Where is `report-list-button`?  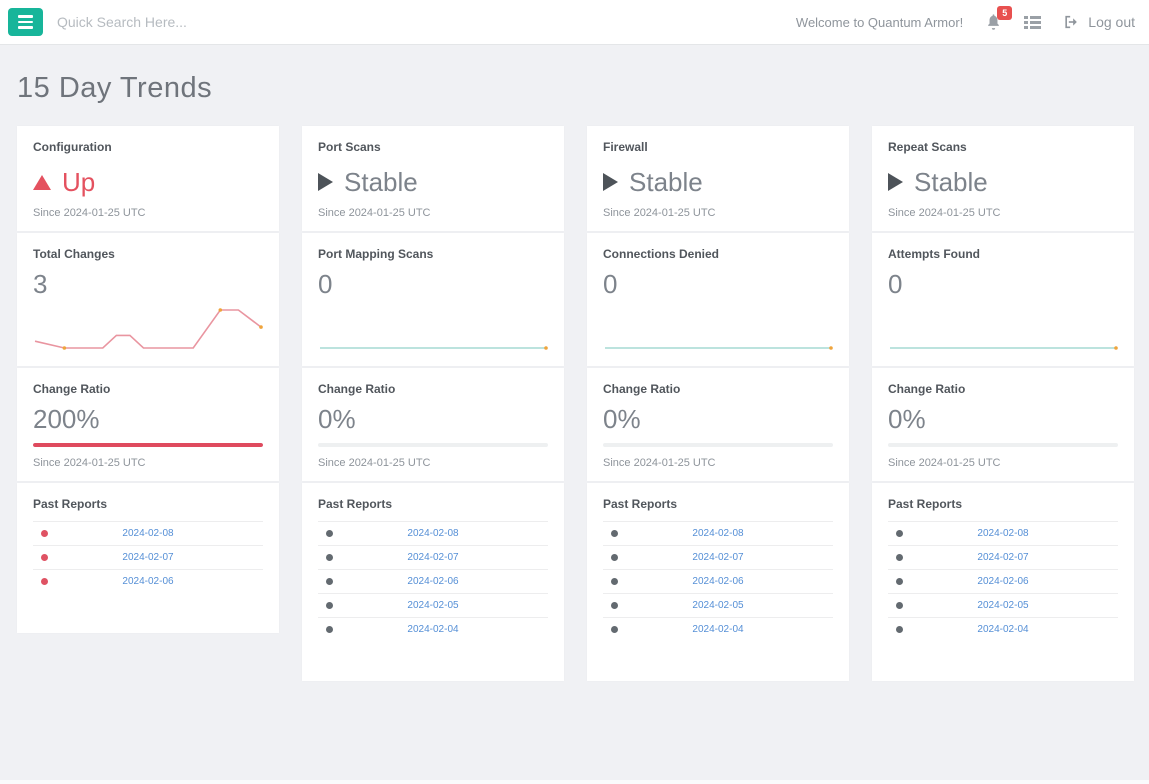
report-list-button is located at coordinates (1033, 22).